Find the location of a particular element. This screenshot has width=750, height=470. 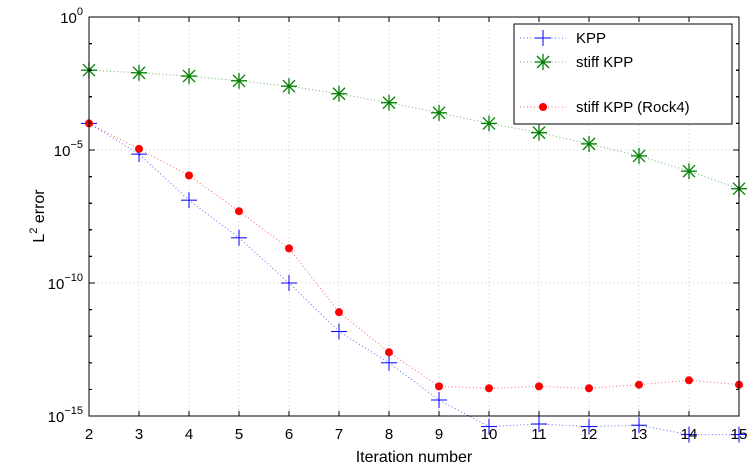

x-tick-label: 5 is located at coordinates (239, 434).